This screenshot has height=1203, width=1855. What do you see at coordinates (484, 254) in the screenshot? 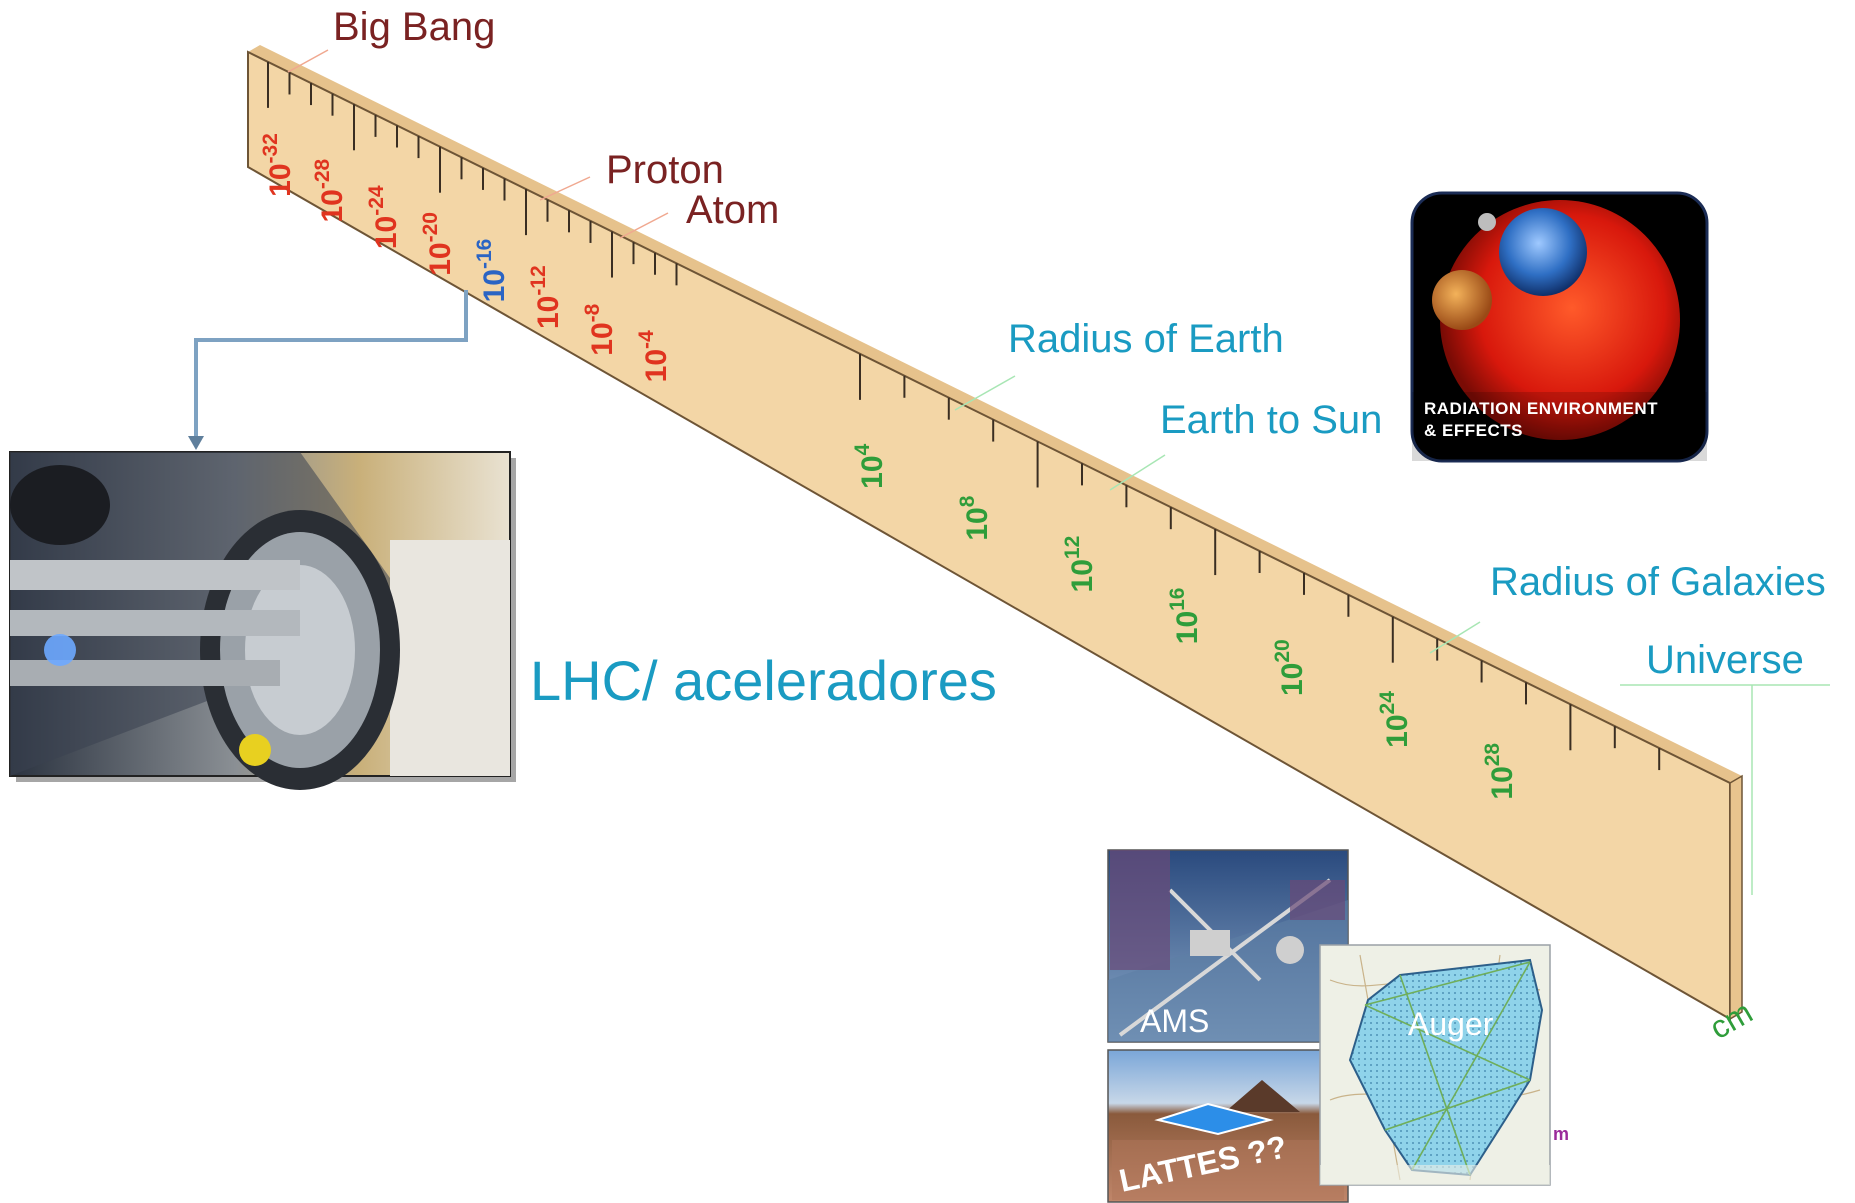
I see `exponent-power: -16` at bounding box center [484, 254].